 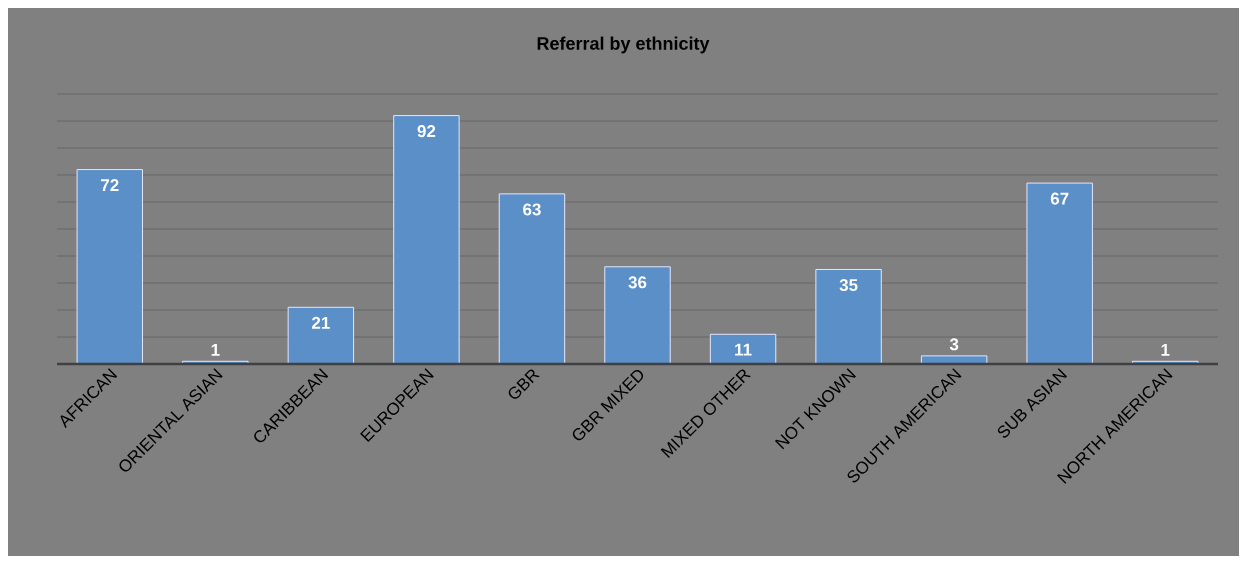 What do you see at coordinates (532, 209) in the screenshot?
I see `data-label: 63` at bounding box center [532, 209].